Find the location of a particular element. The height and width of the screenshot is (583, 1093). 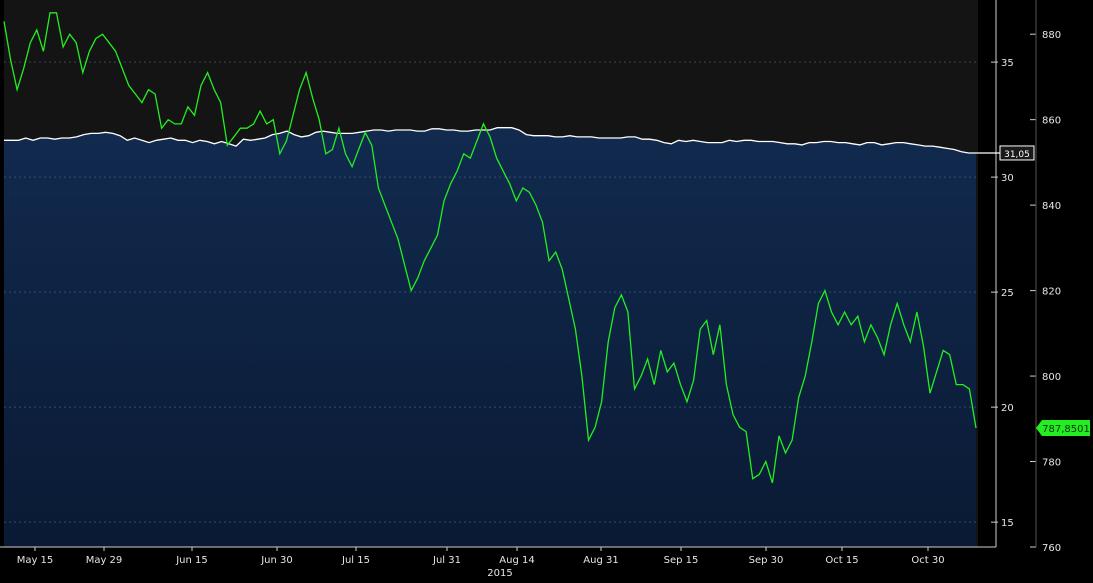

x-tick-label-1: May 29 is located at coordinates (104, 560).